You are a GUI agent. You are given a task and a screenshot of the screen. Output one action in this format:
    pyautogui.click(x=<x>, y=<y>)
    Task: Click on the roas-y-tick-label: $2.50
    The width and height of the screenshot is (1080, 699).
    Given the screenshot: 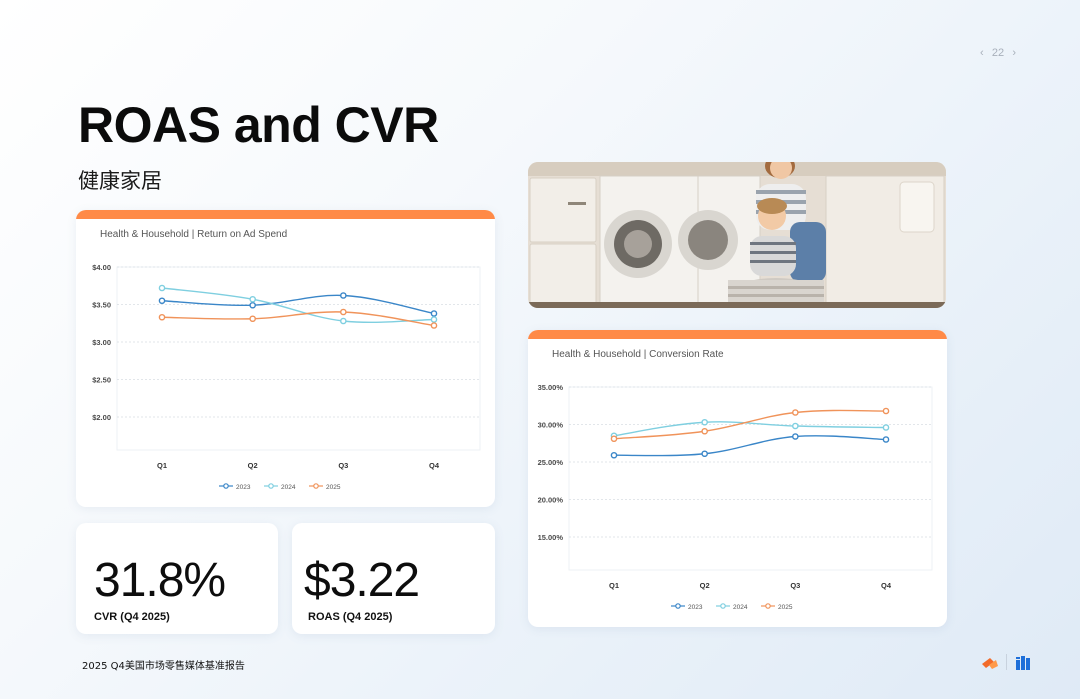 What is the action you would take?
    pyautogui.click(x=101, y=380)
    